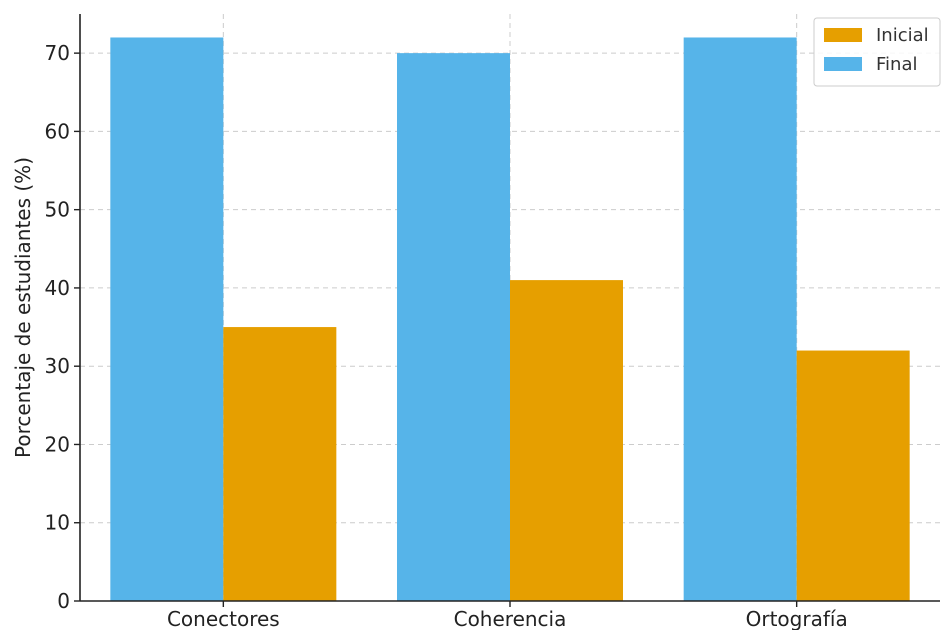  Describe the element at coordinates (57, 131) in the screenshot. I see `y-tick-label: 60` at that location.